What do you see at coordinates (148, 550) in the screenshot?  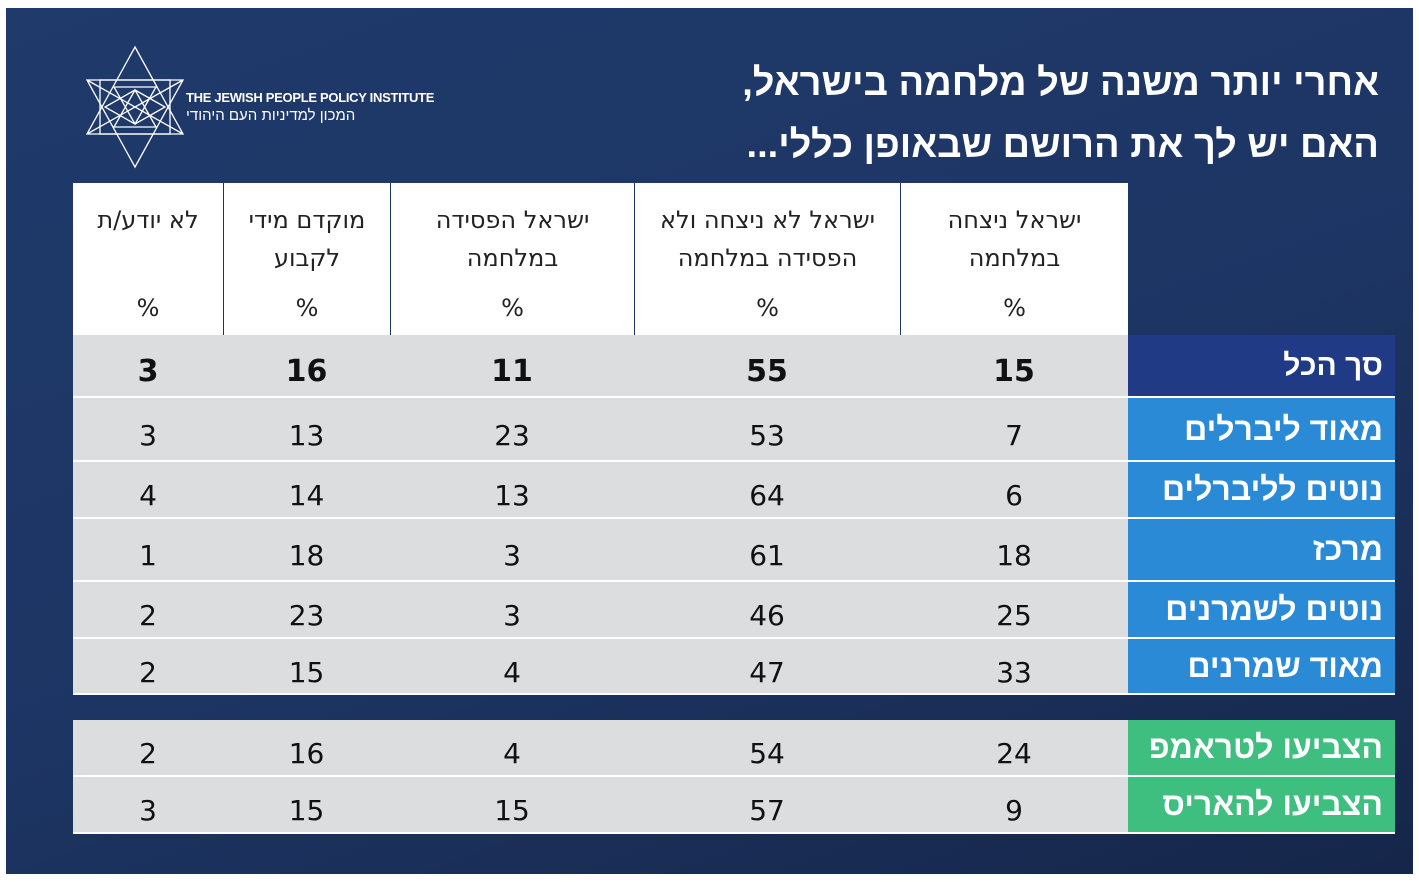 I see `value-cell: 1` at bounding box center [148, 550].